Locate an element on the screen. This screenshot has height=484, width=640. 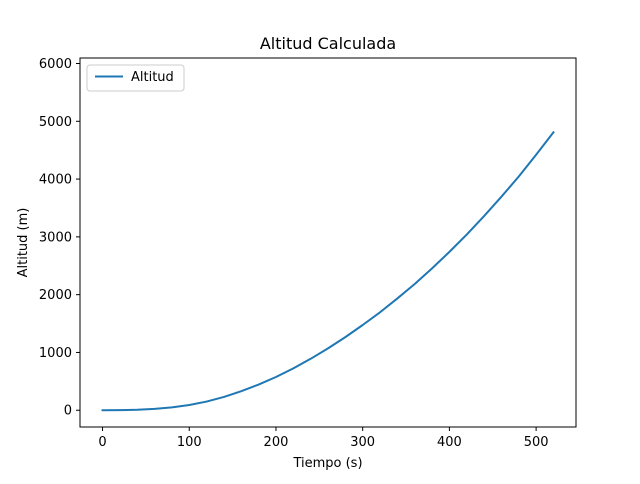
legend: Altitud is located at coordinates (135, 78).